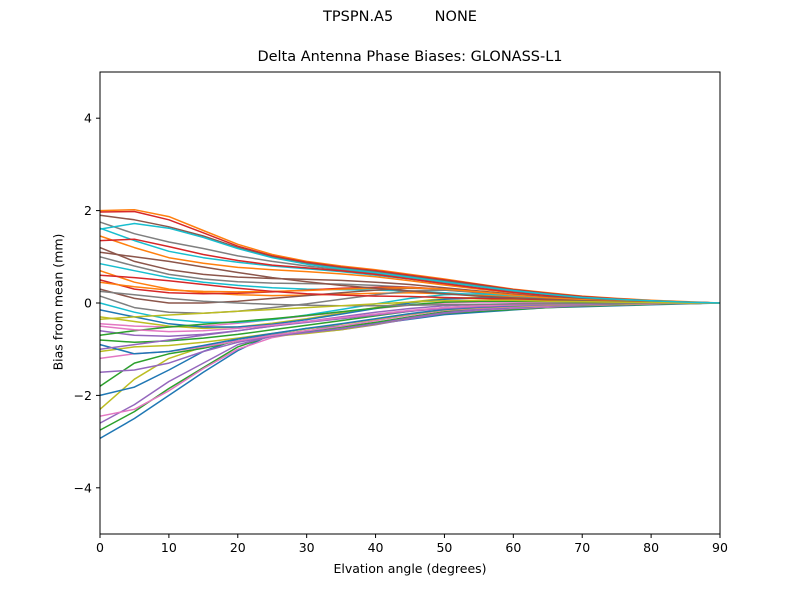 Image resolution: width=800 pixels, height=600 pixels. What do you see at coordinates (100, 547) in the screenshot?
I see `x-tick-label: 0` at bounding box center [100, 547].